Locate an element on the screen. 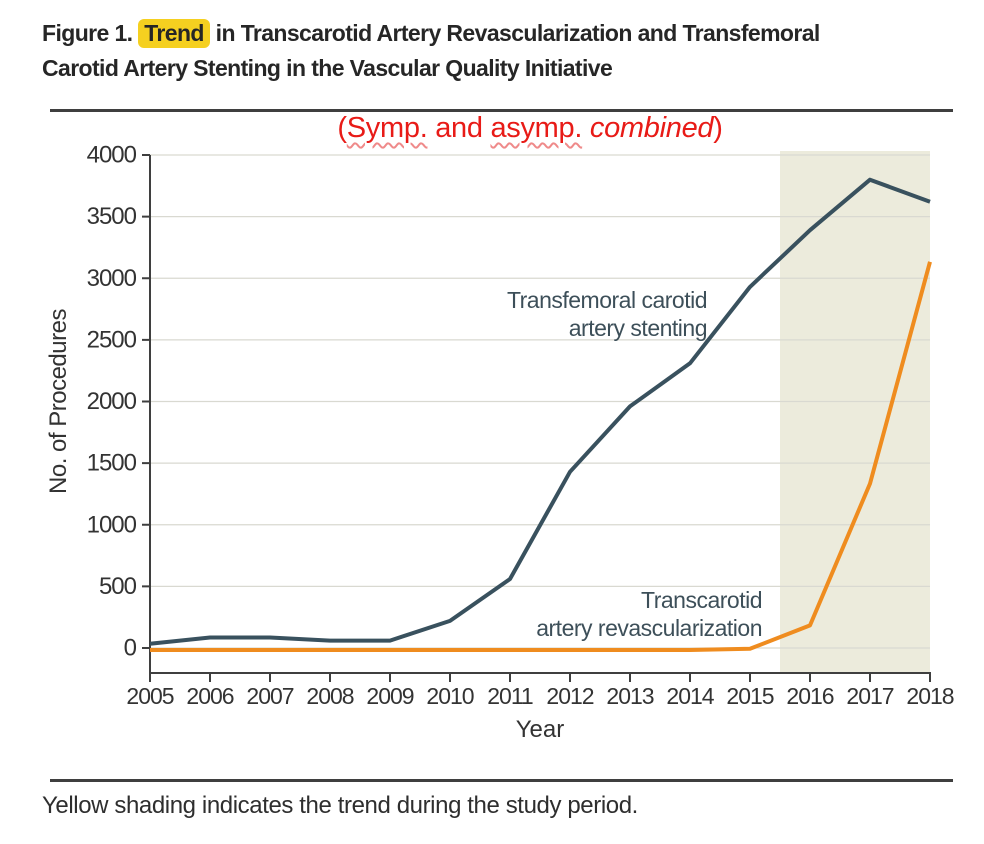 Image resolution: width=984 pixels, height=844 pixels. annotation-asymp: asymp. is located at coordinates (536, 128).